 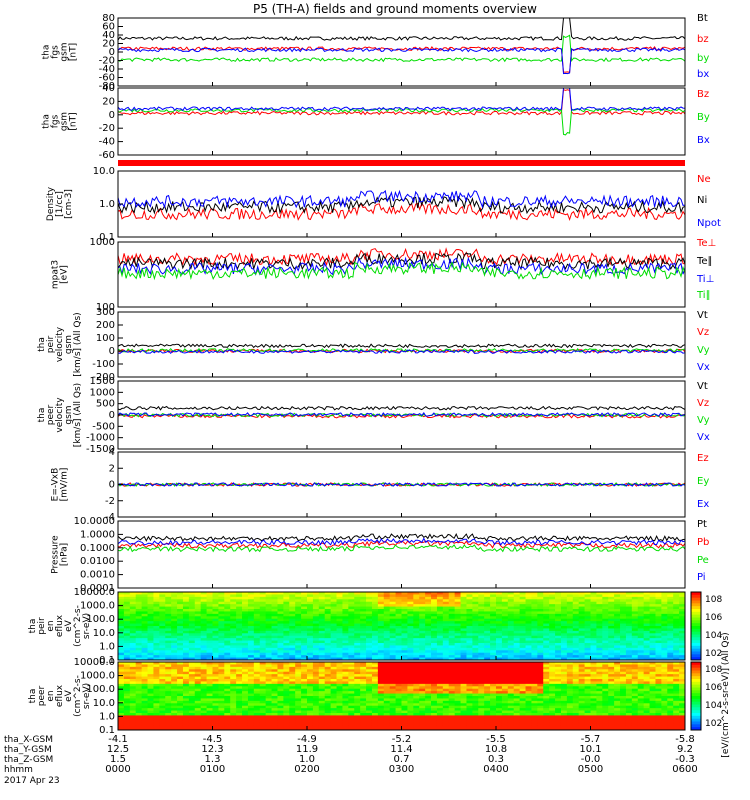 What do you see at coordinates (74, 121) in the screenshot?
I see `y-axis-label: [nT]` at bounding box center [74, 121].